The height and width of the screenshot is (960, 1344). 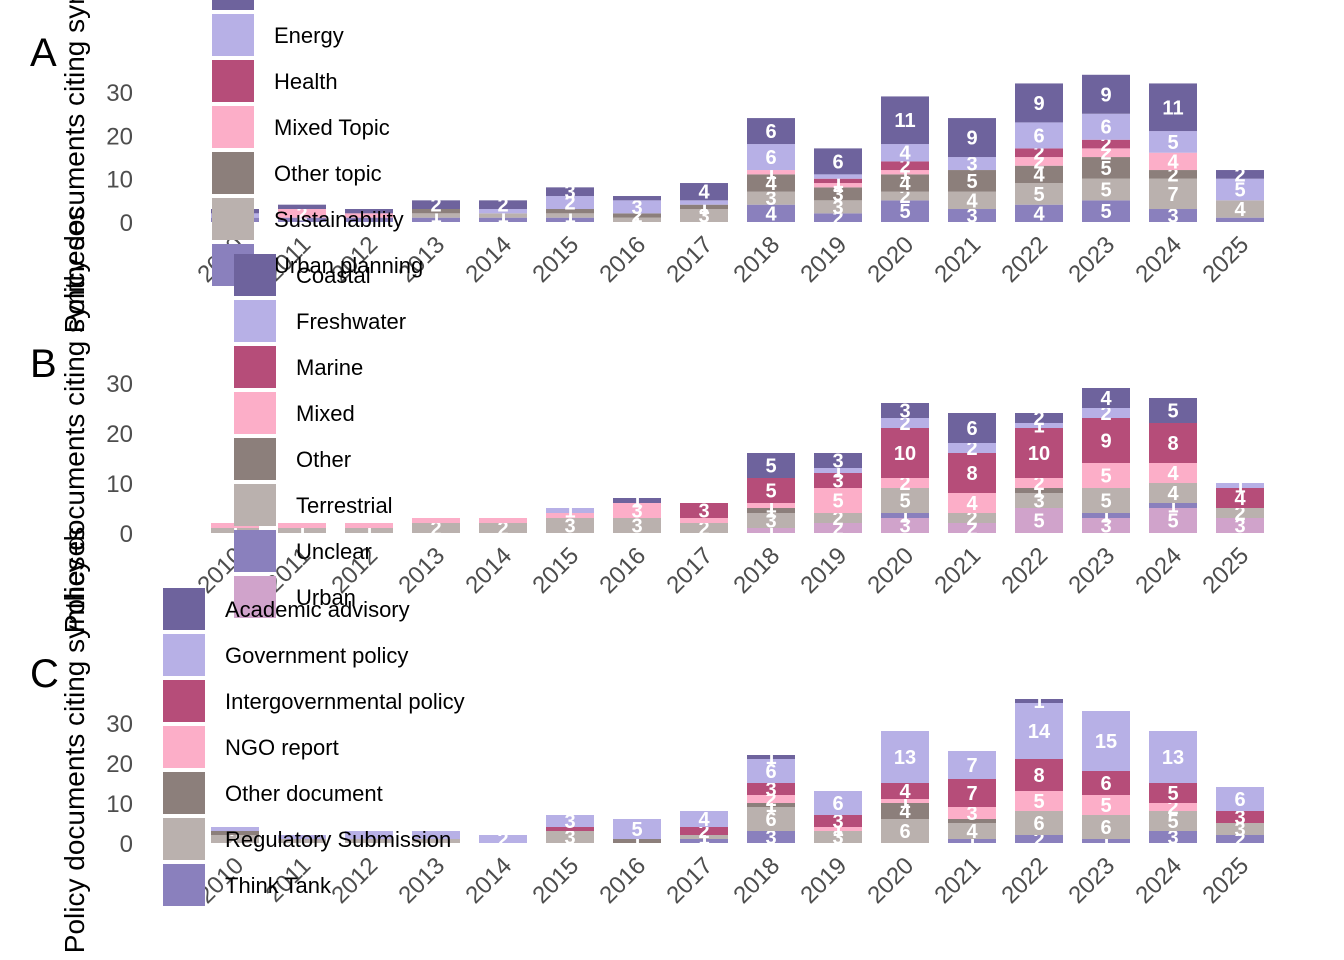 What do you see at coordinates (278, 885) in the screenshot?
I see `legend-label: Think Tank` at bounding box center [278, 885].